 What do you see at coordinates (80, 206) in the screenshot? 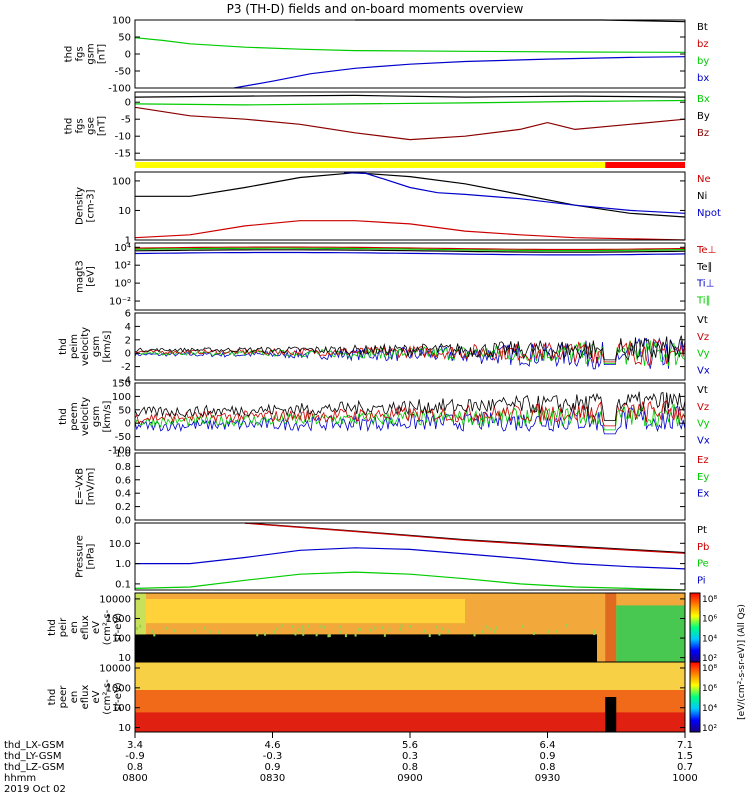
I see `y-axis-label: Density` at bounding box center [80, 206].